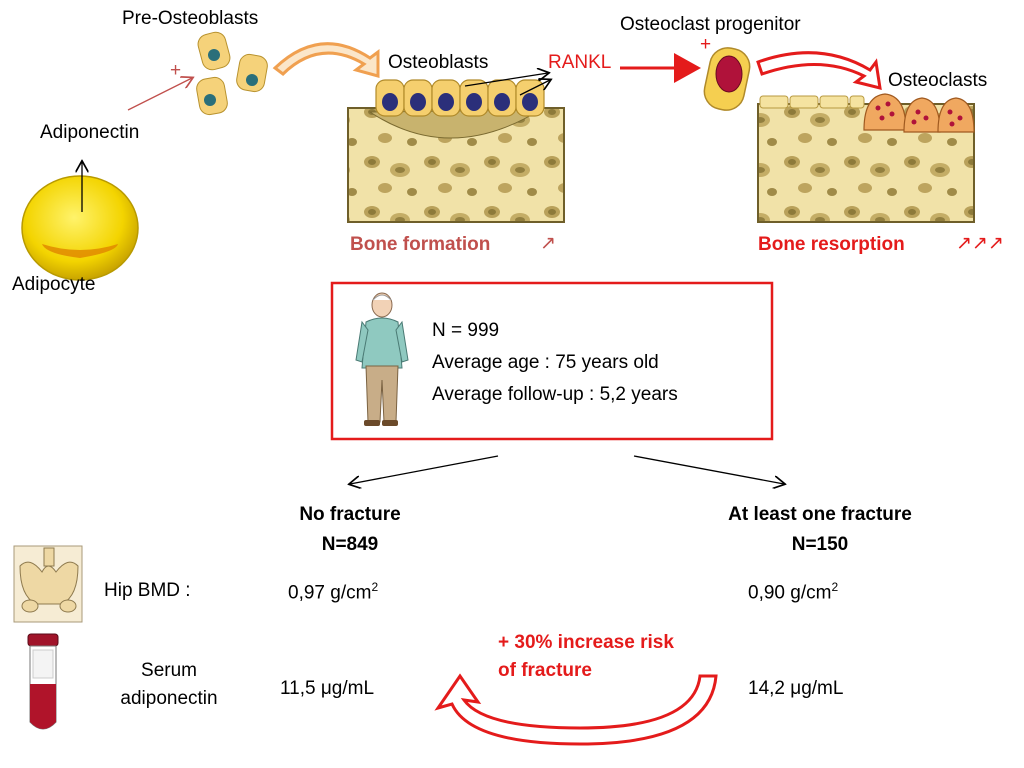 The width and height of the screenshot is (1024, 768). Describe the element at coordinates (980, 243) in the screenshot. I see `bone-resorption-trend: ↗↗↗` at that location.